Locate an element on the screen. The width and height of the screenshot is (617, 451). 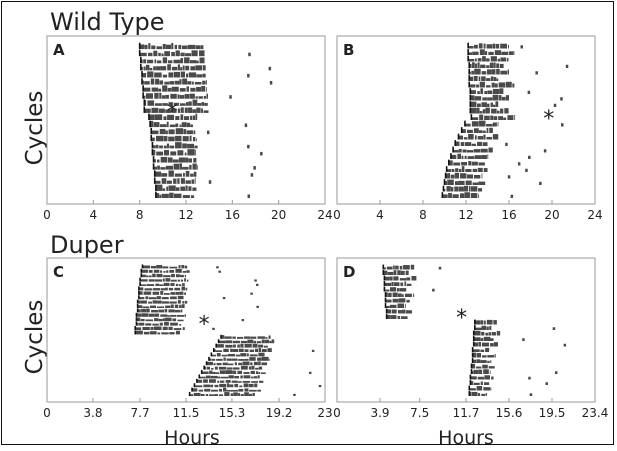
duper-heading: Duper is located at coordinates (87, 245).